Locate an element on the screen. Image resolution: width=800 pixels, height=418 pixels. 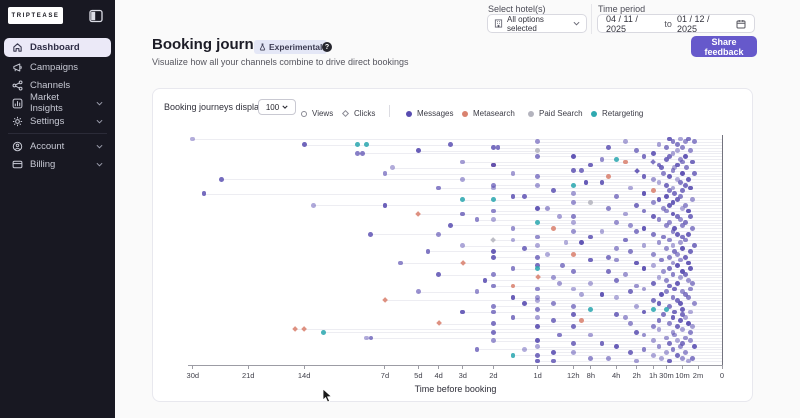
sidebar-item-market-insights: Market Insights is located at coordinates (57, 103).